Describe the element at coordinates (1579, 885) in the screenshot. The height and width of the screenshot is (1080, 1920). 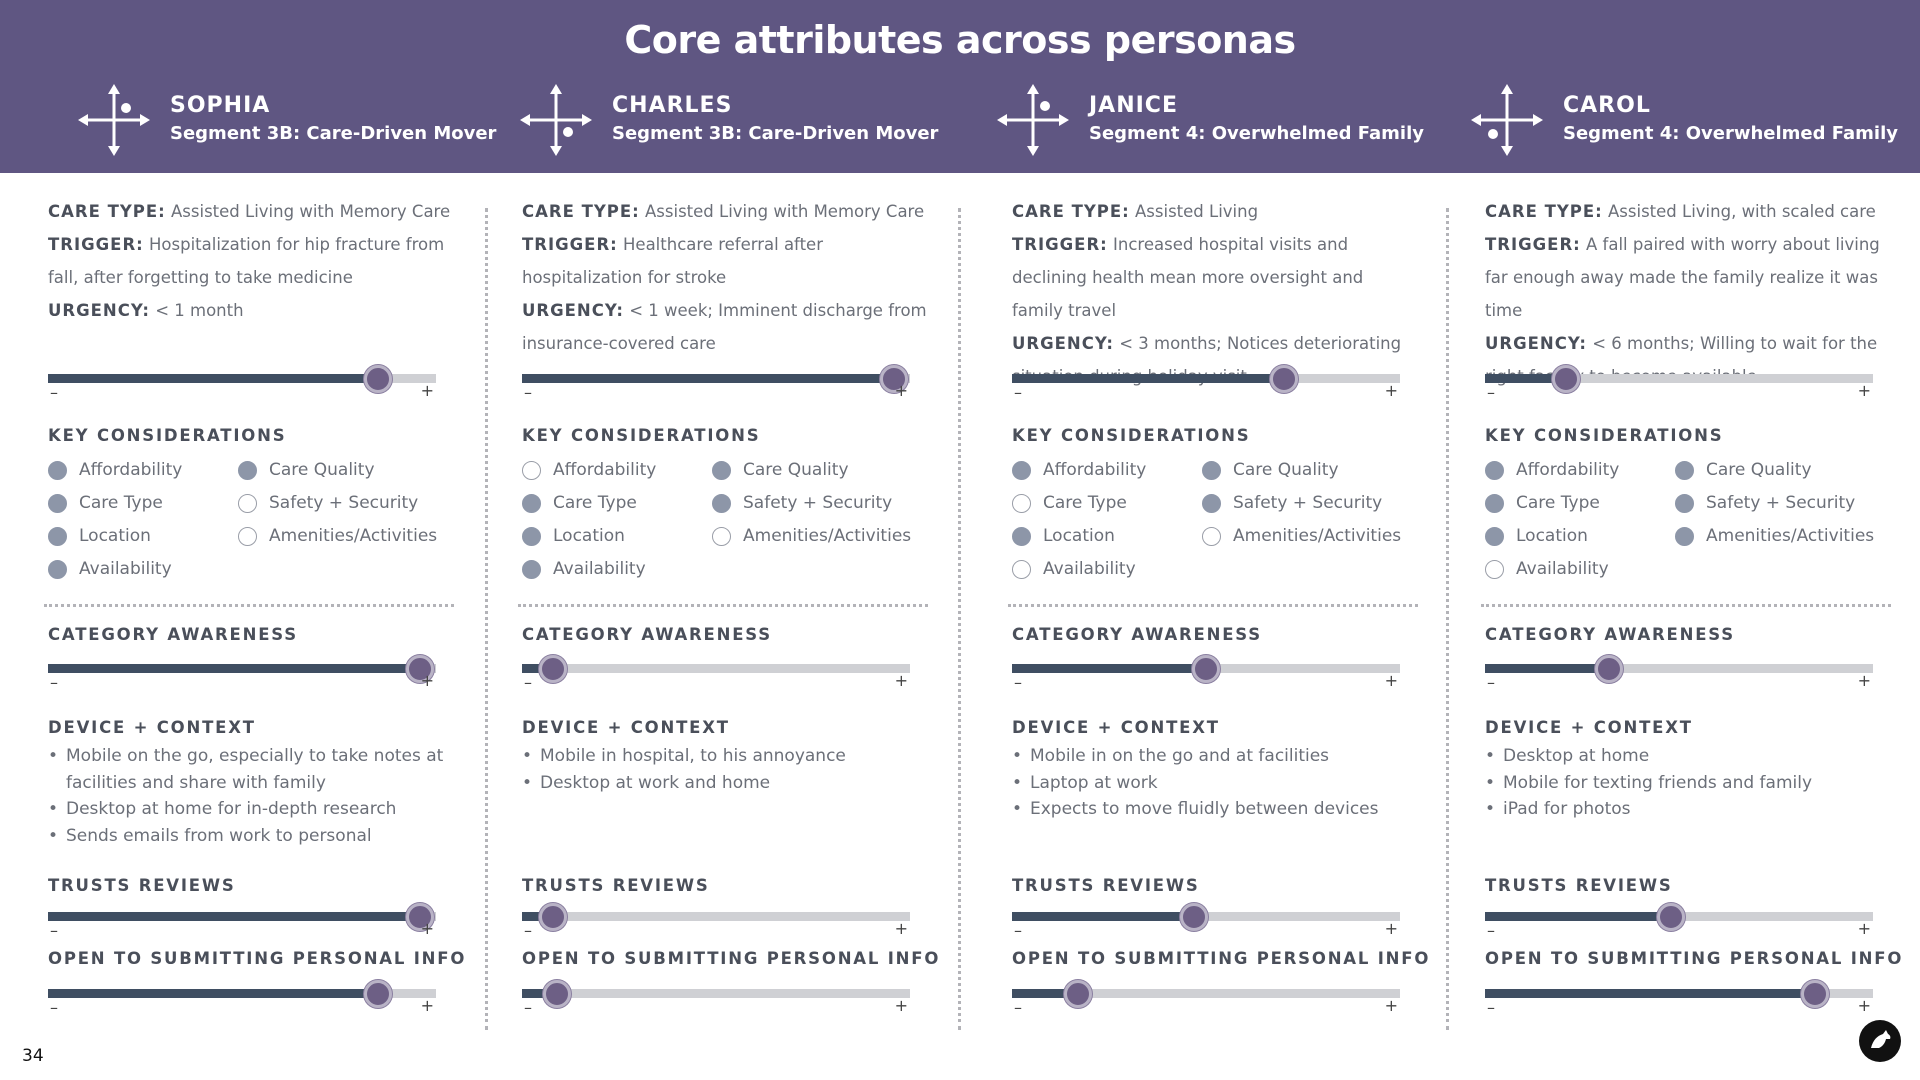
I see `trusts-reviews-label: TRUSTS REVIEWS` at that location.